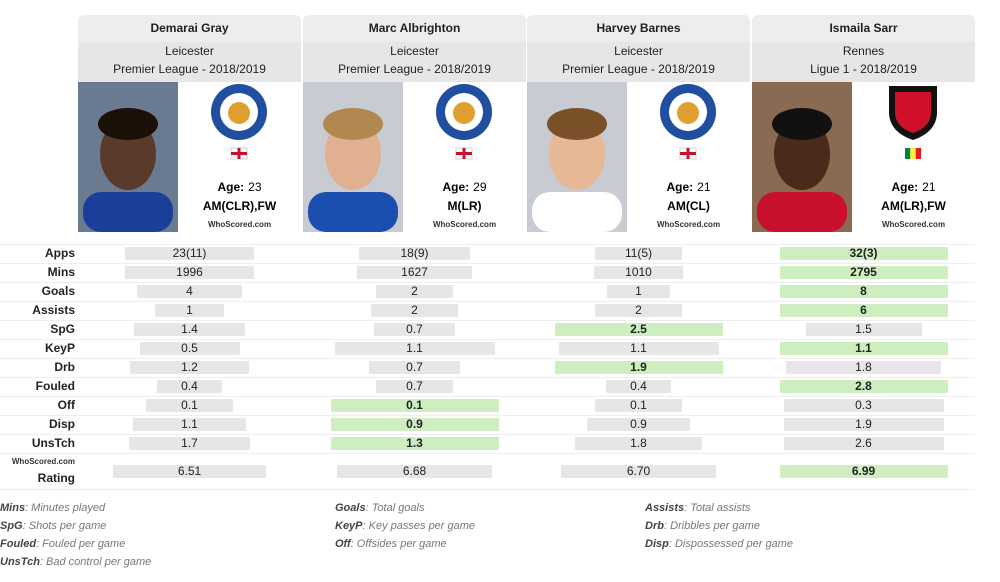 The height and width of the screenshot is (582, 1000). I want to click on rating-value: 6.99, so click(863, 470).